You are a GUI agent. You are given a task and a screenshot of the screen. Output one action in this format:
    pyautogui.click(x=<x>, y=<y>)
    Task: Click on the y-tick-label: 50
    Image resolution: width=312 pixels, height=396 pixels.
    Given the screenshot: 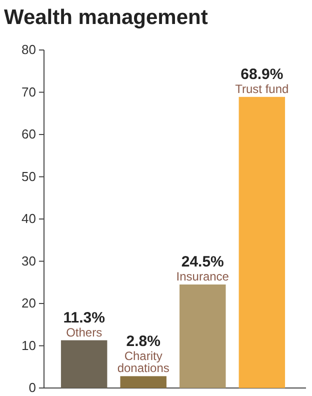 What is the action you would take?
    pyautogui.click(x=29, y=176)
    